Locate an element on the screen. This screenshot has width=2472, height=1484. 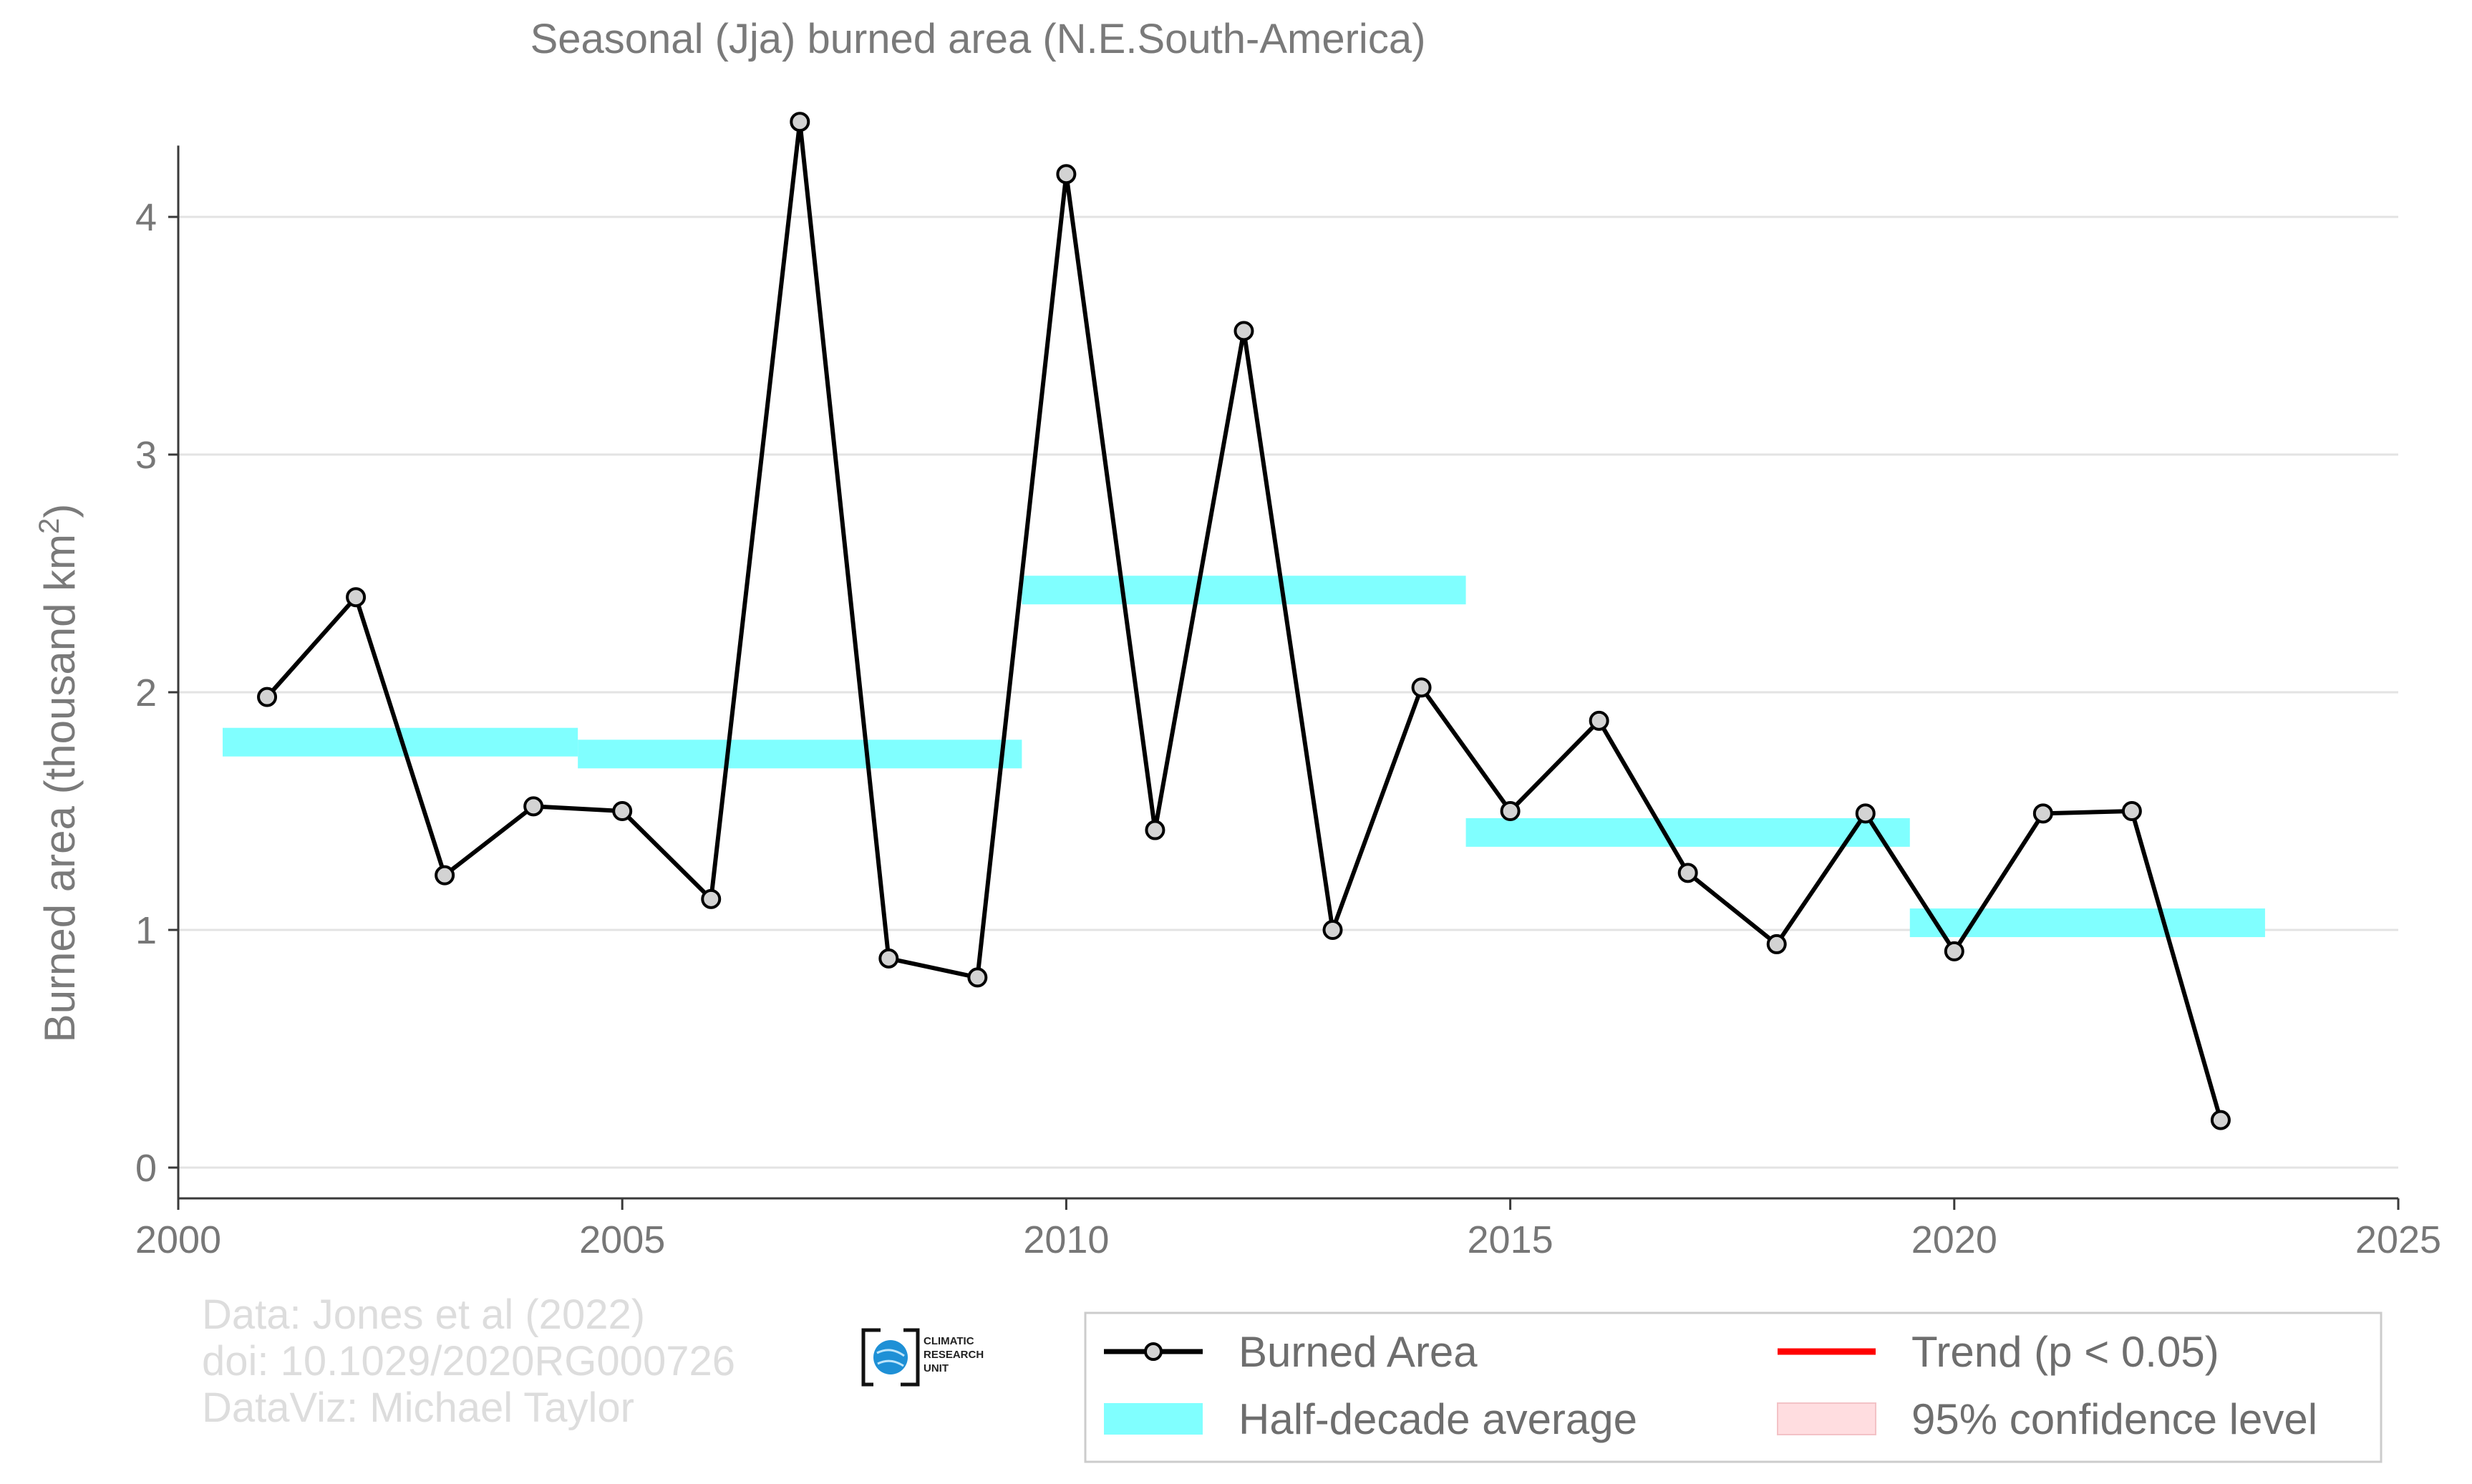
data-point-2004 is located at coordinates (533, 806).